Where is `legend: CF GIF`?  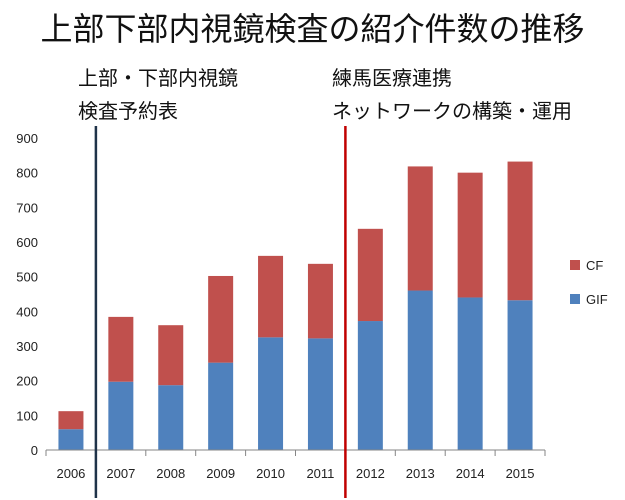
legend: CF GIF is located at coordinates (589, 282).